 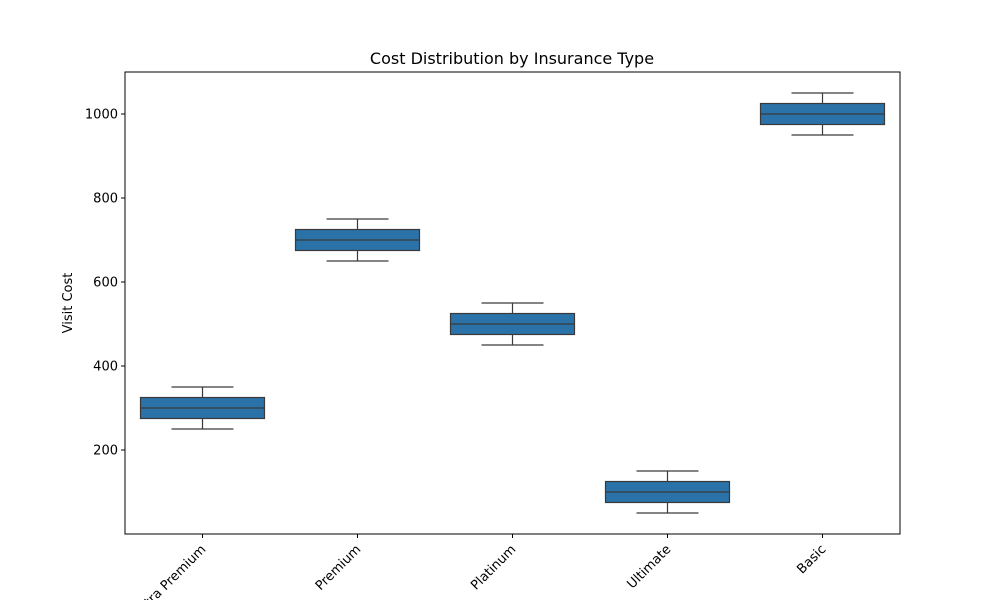 I want to click on x-tick-label: Platinum, so click(x=493, y=567).